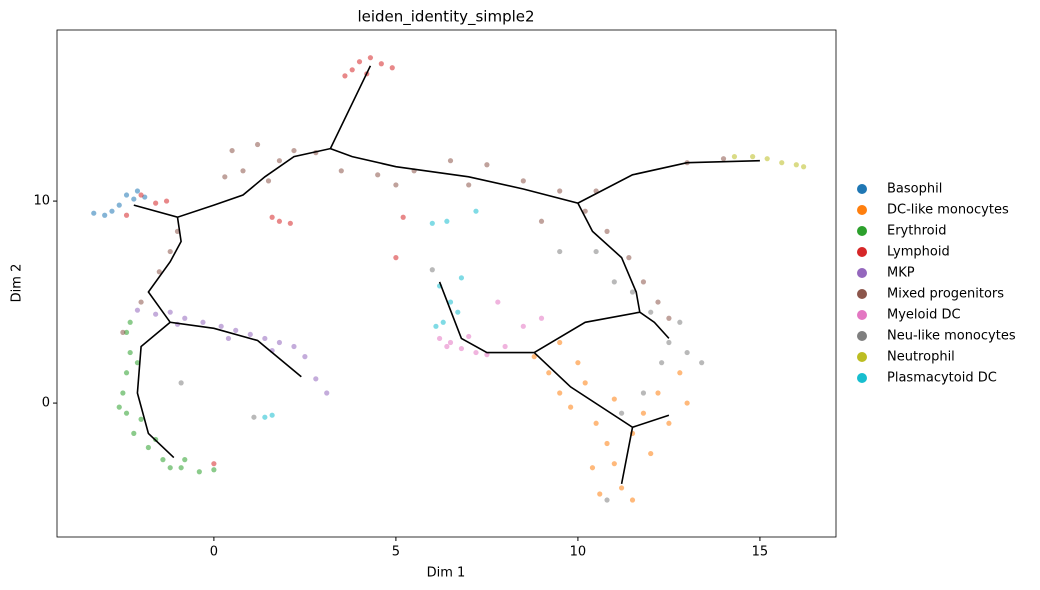  I want to click on y-axis-label: Dim 2, so click(17, 283).